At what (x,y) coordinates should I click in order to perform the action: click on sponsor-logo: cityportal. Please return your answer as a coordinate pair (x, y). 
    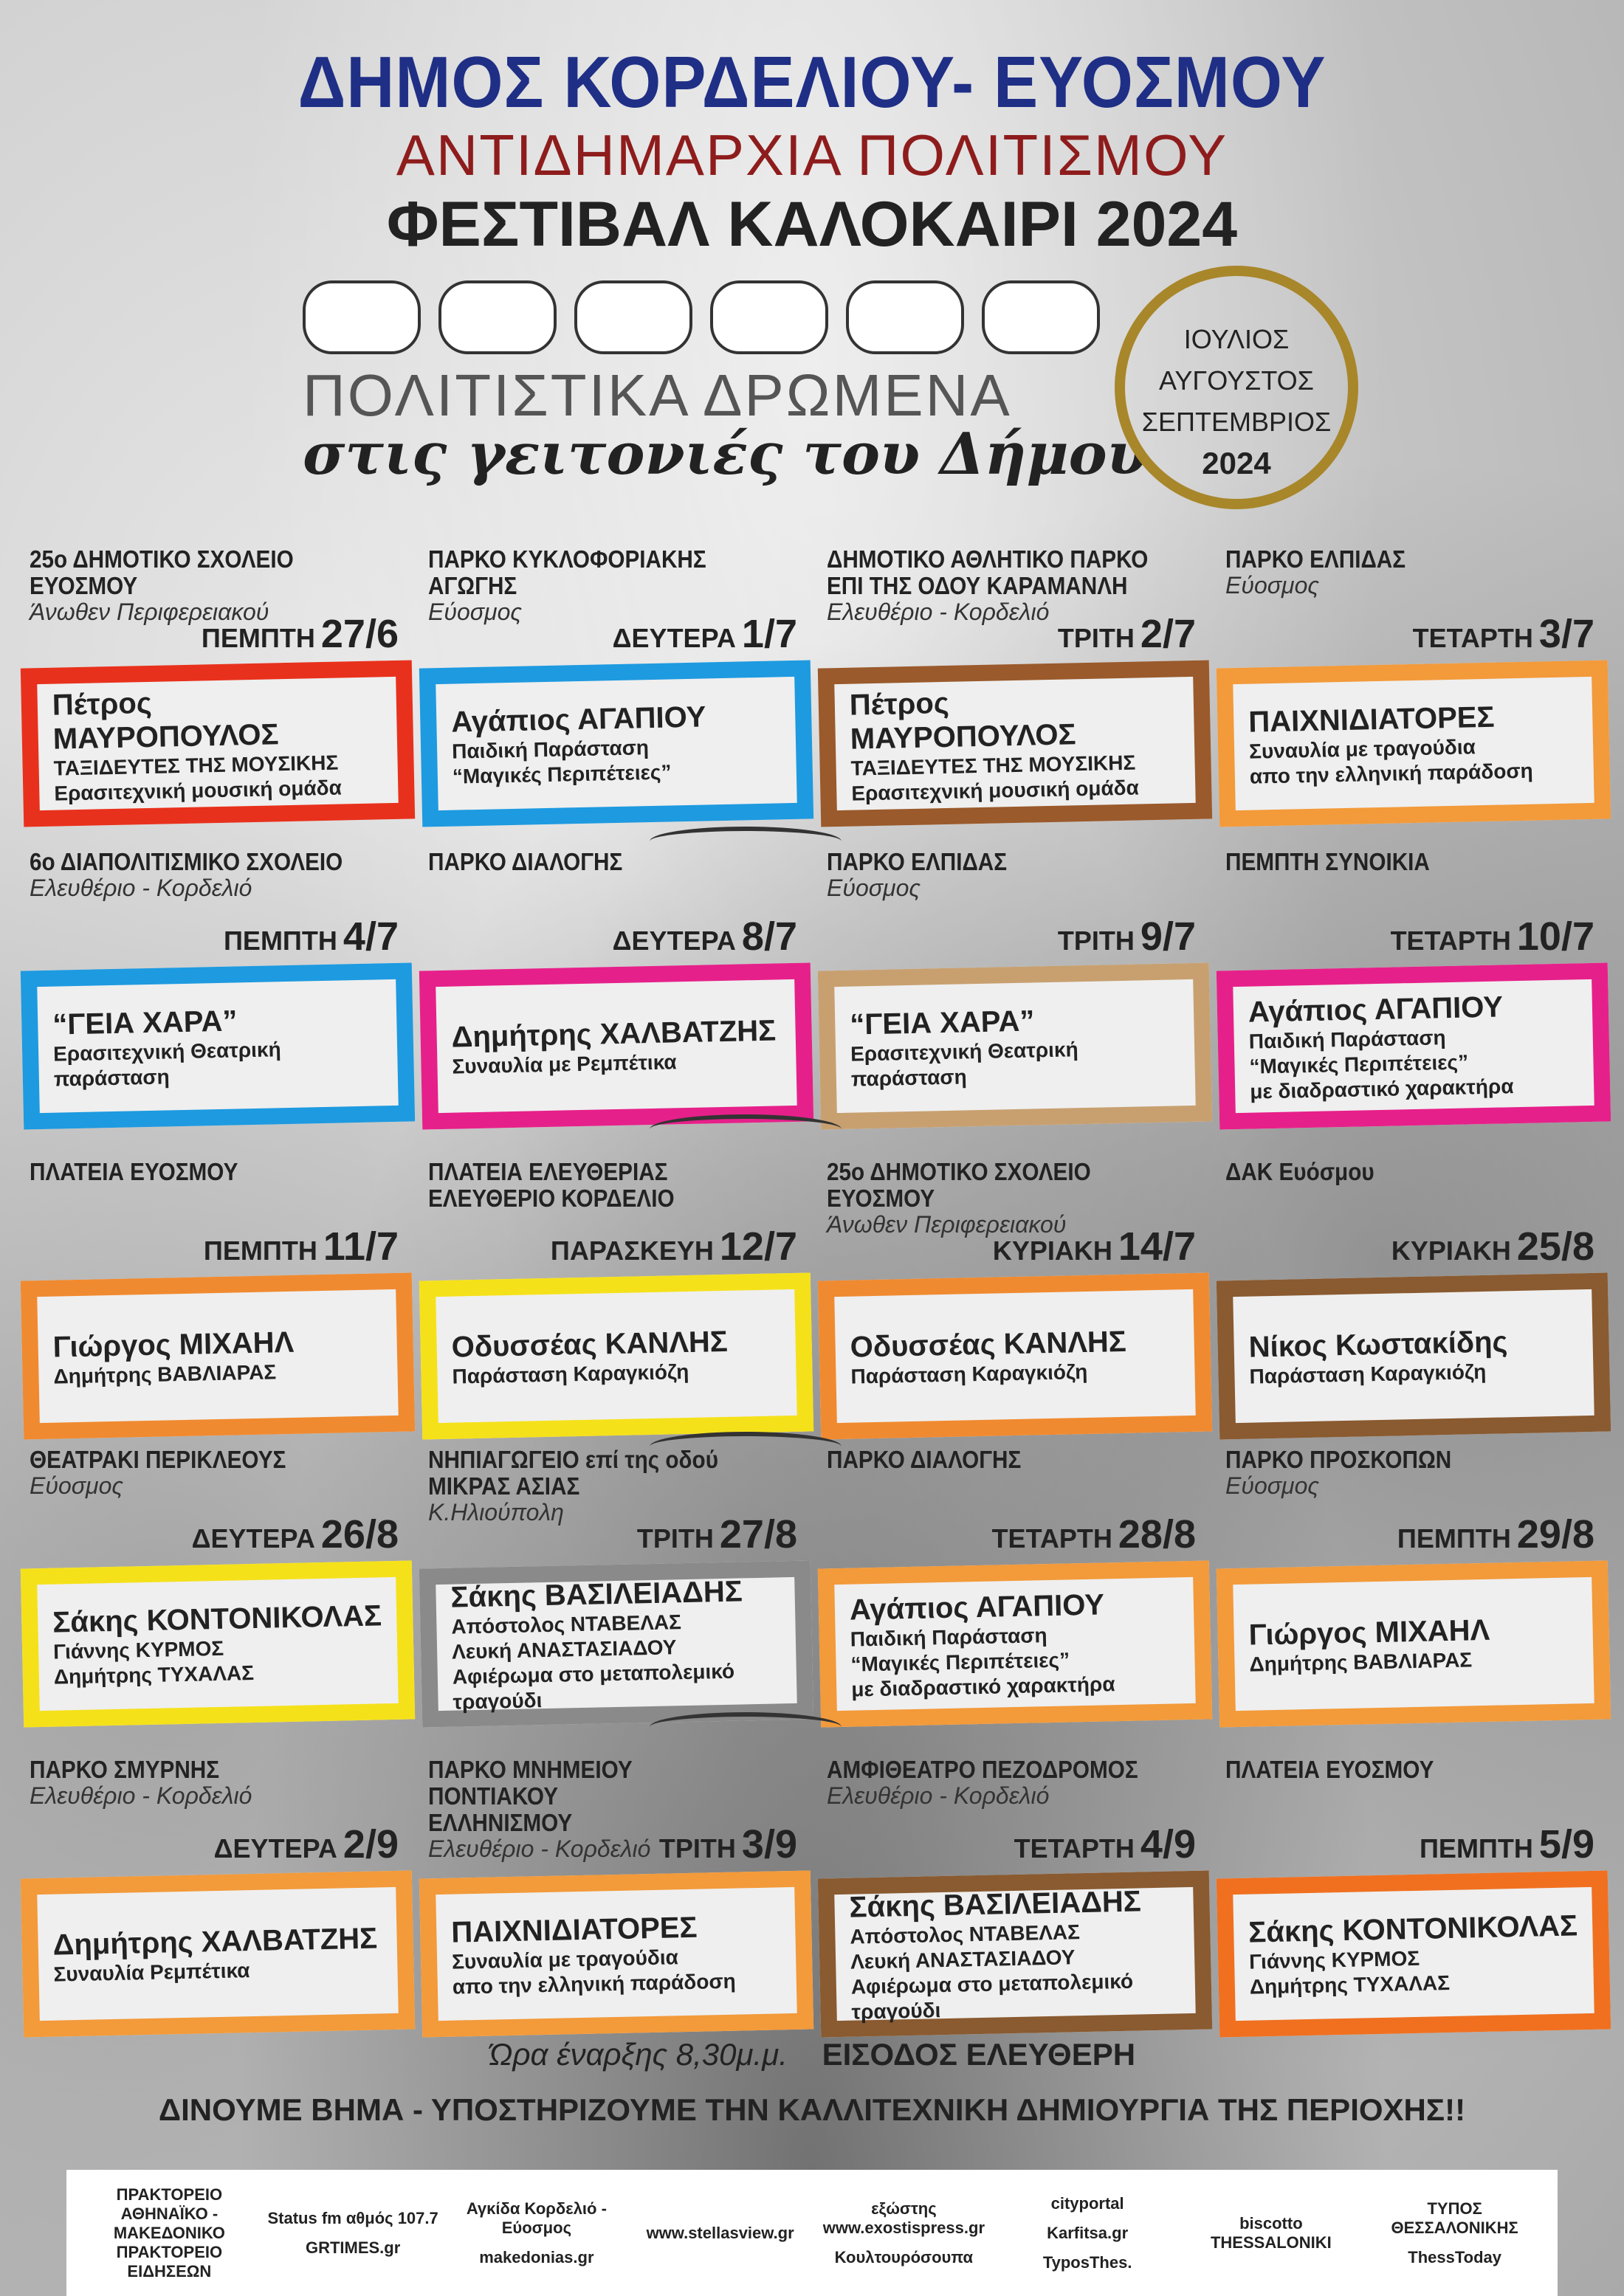
    Looking at the image, I should click on (1087, 2203).